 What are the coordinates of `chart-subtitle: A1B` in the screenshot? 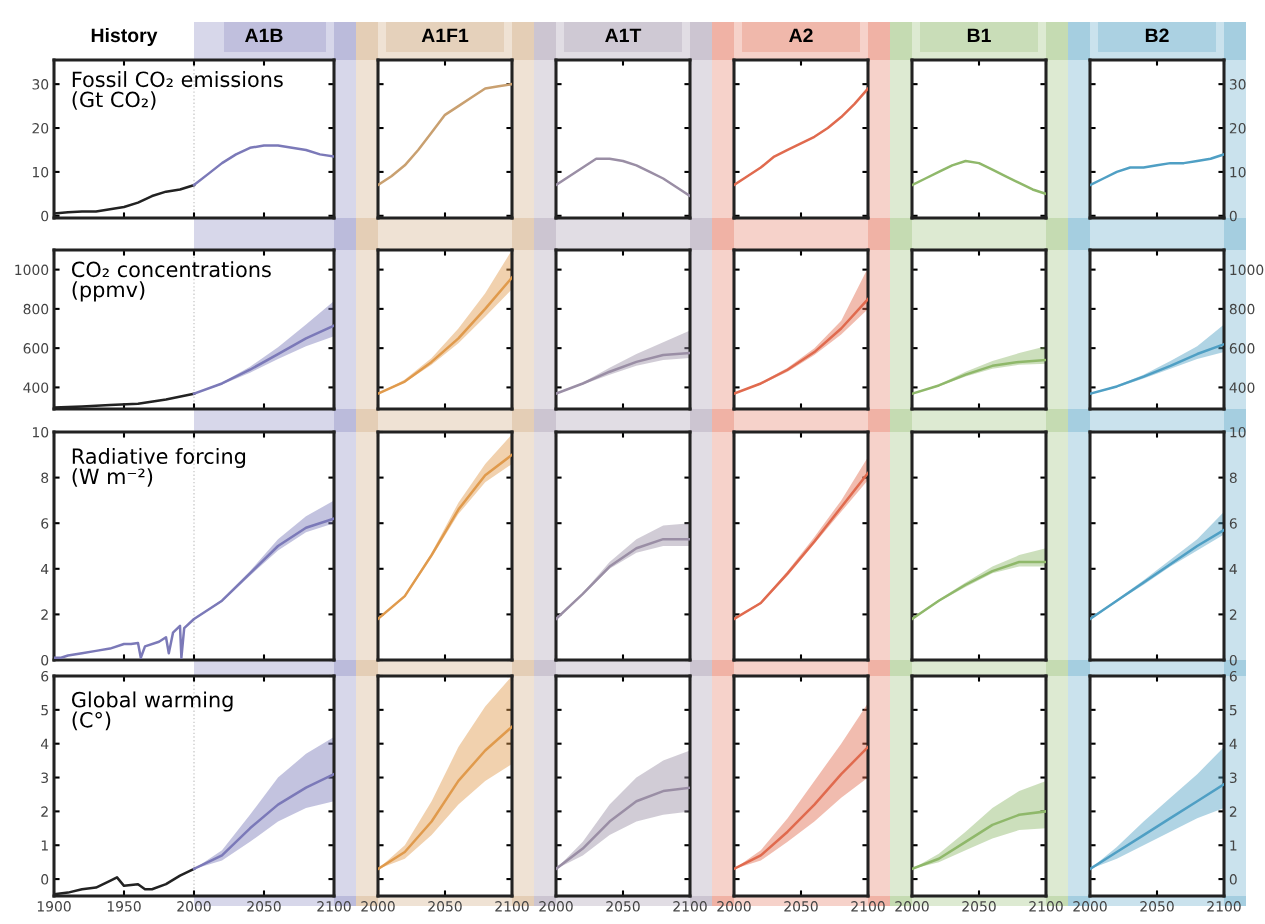 It's located at (264, 35).